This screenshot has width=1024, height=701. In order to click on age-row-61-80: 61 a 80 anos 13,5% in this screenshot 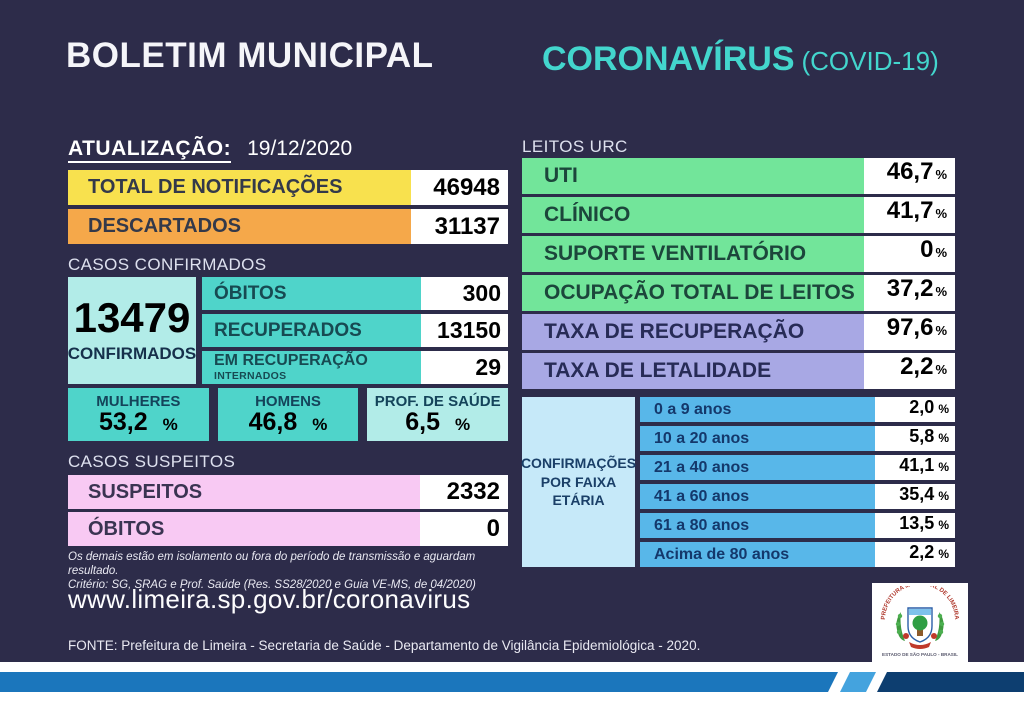, I will do `click(797, 525)`.